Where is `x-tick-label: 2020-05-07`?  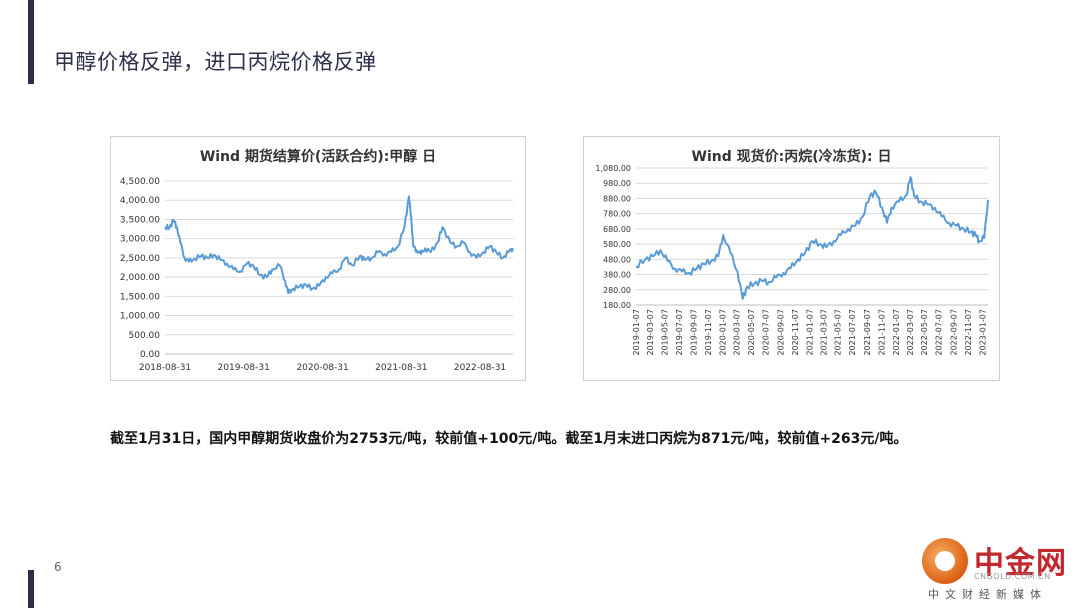 x-tick-label: 2020-05-07 is located at coordinates (751, 332).